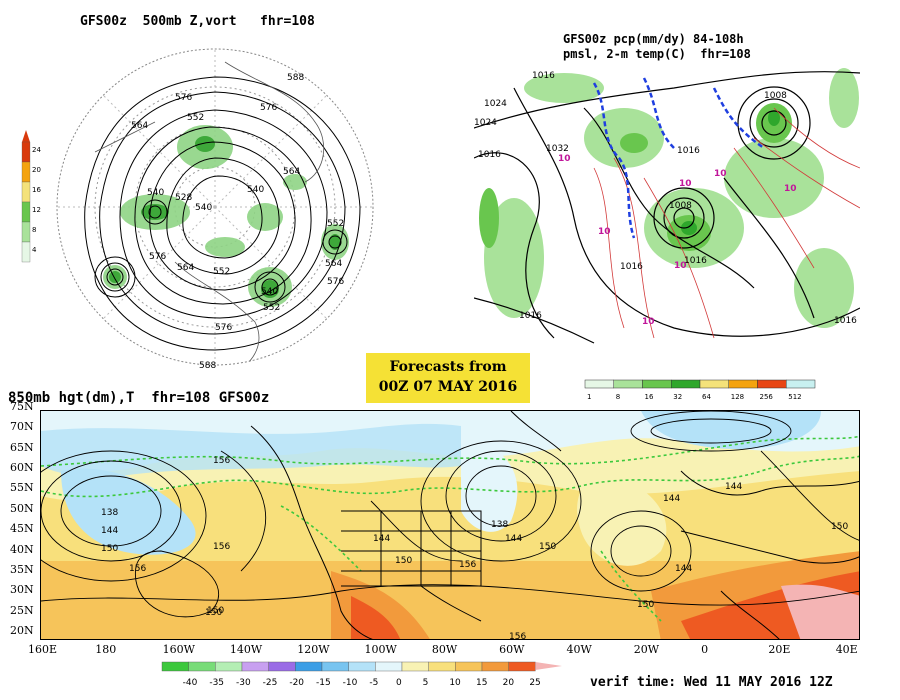 This screenshot has height=700, width=900. What do you see at coordinates (34, 250) in the screenshot?
I see `colorbar-tick: 4` at bounding box center [34, 250].